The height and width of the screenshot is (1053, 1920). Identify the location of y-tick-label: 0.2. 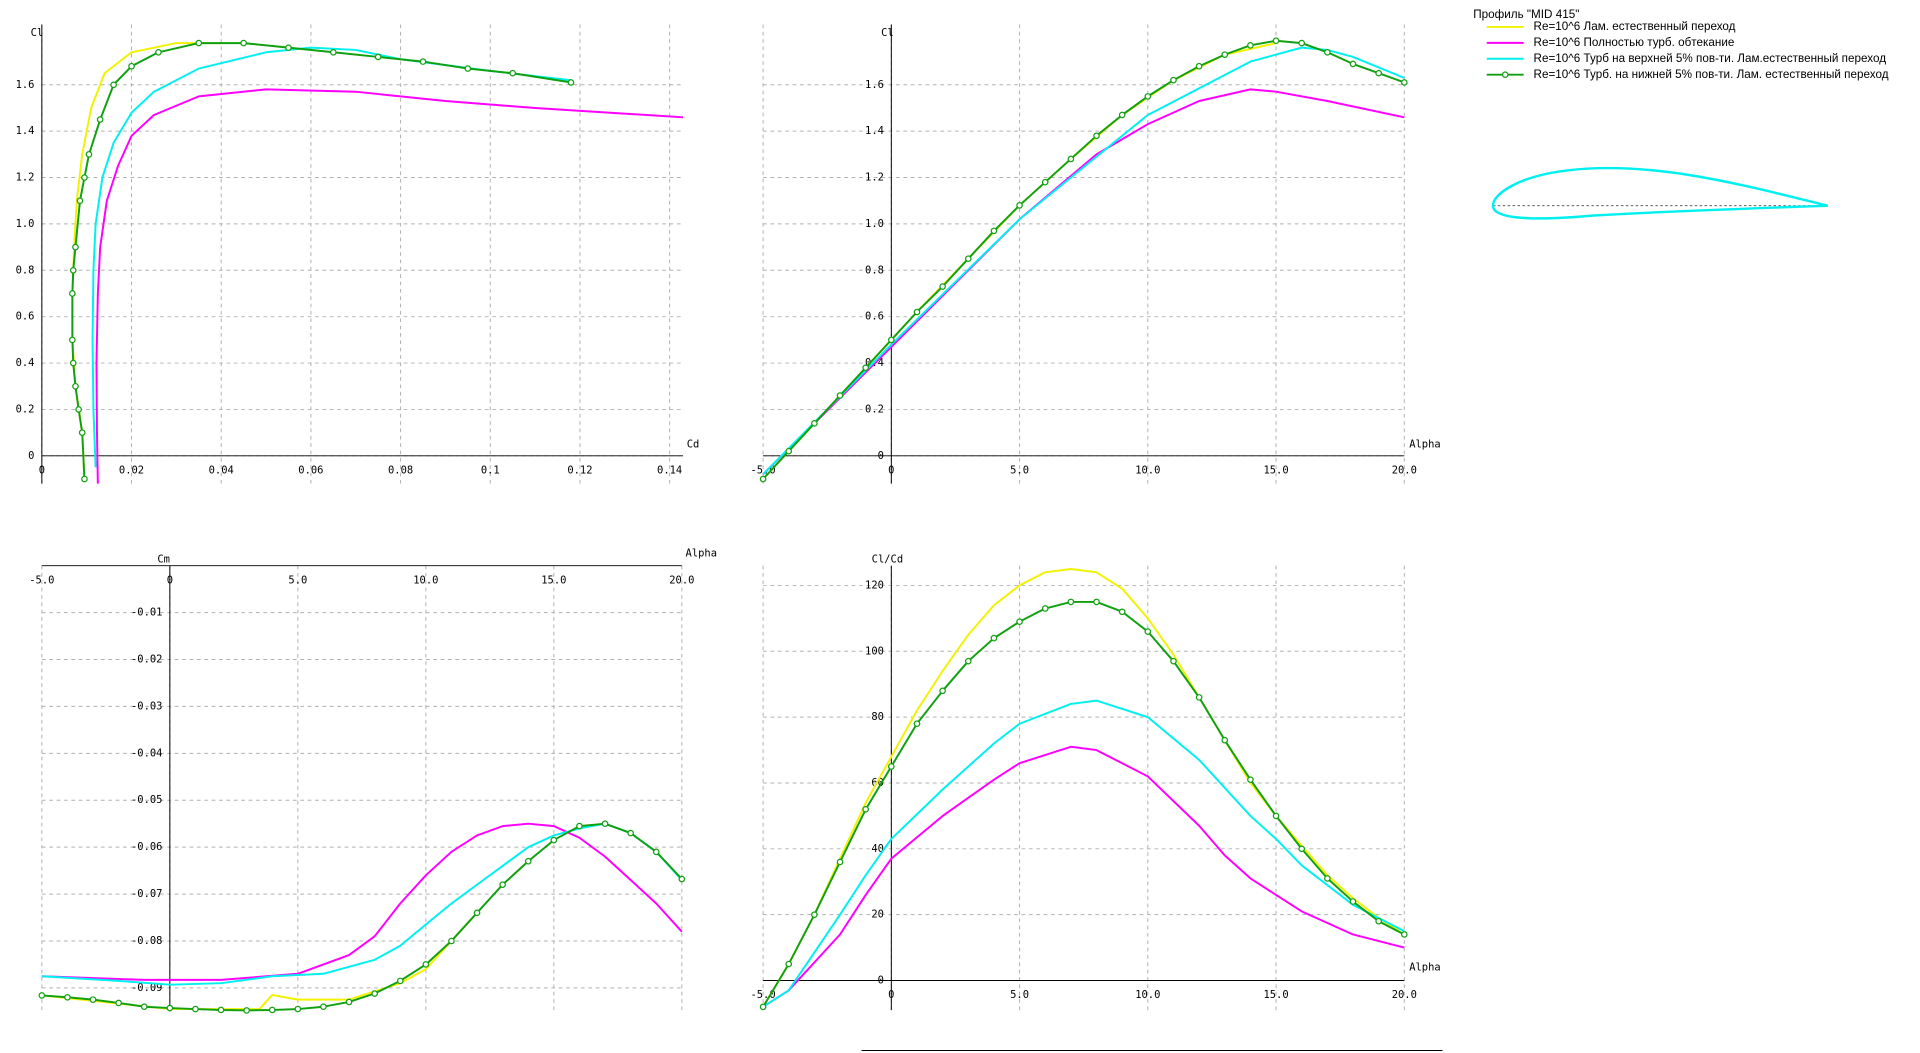
(25, 409).